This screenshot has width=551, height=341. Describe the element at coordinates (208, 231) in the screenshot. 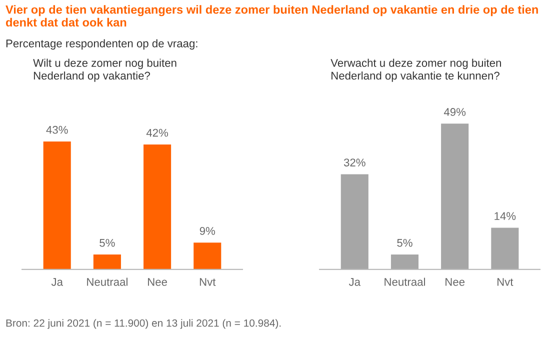

I see `data-label: 9%` at that location.